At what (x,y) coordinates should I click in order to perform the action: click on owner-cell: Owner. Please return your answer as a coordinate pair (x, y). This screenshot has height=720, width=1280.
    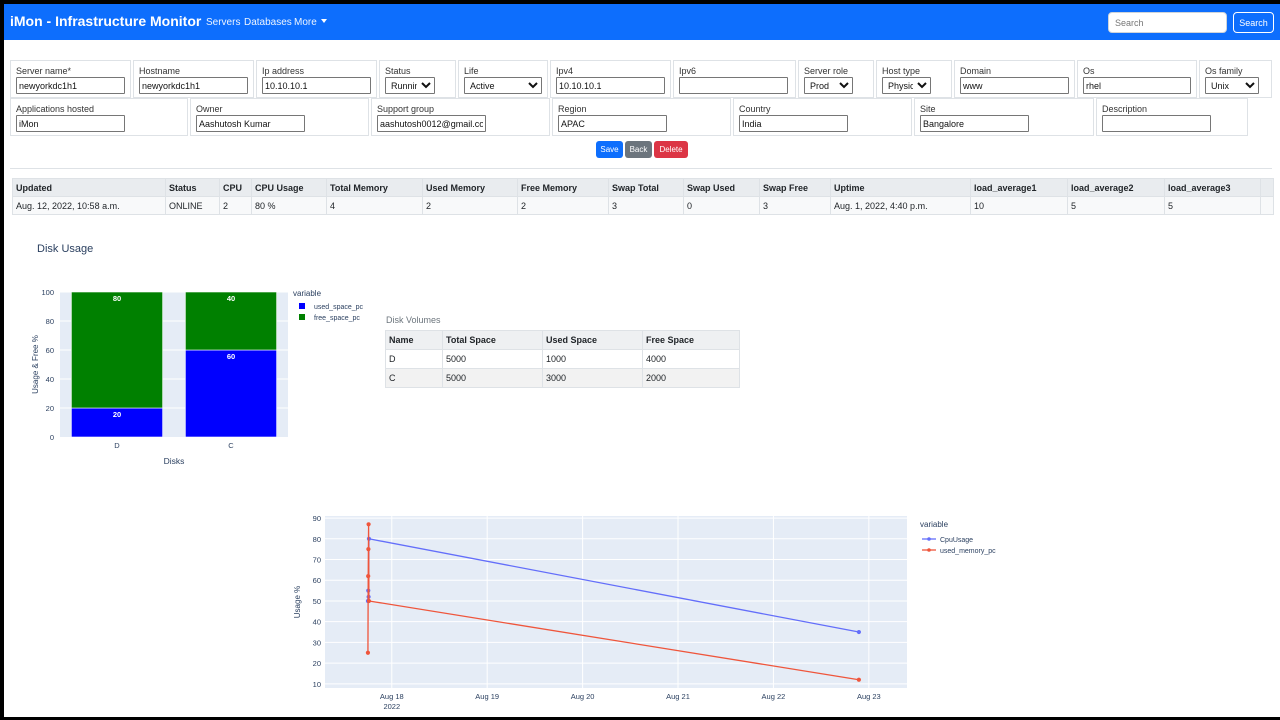
    Looking at the image, I should click on (279, 117).